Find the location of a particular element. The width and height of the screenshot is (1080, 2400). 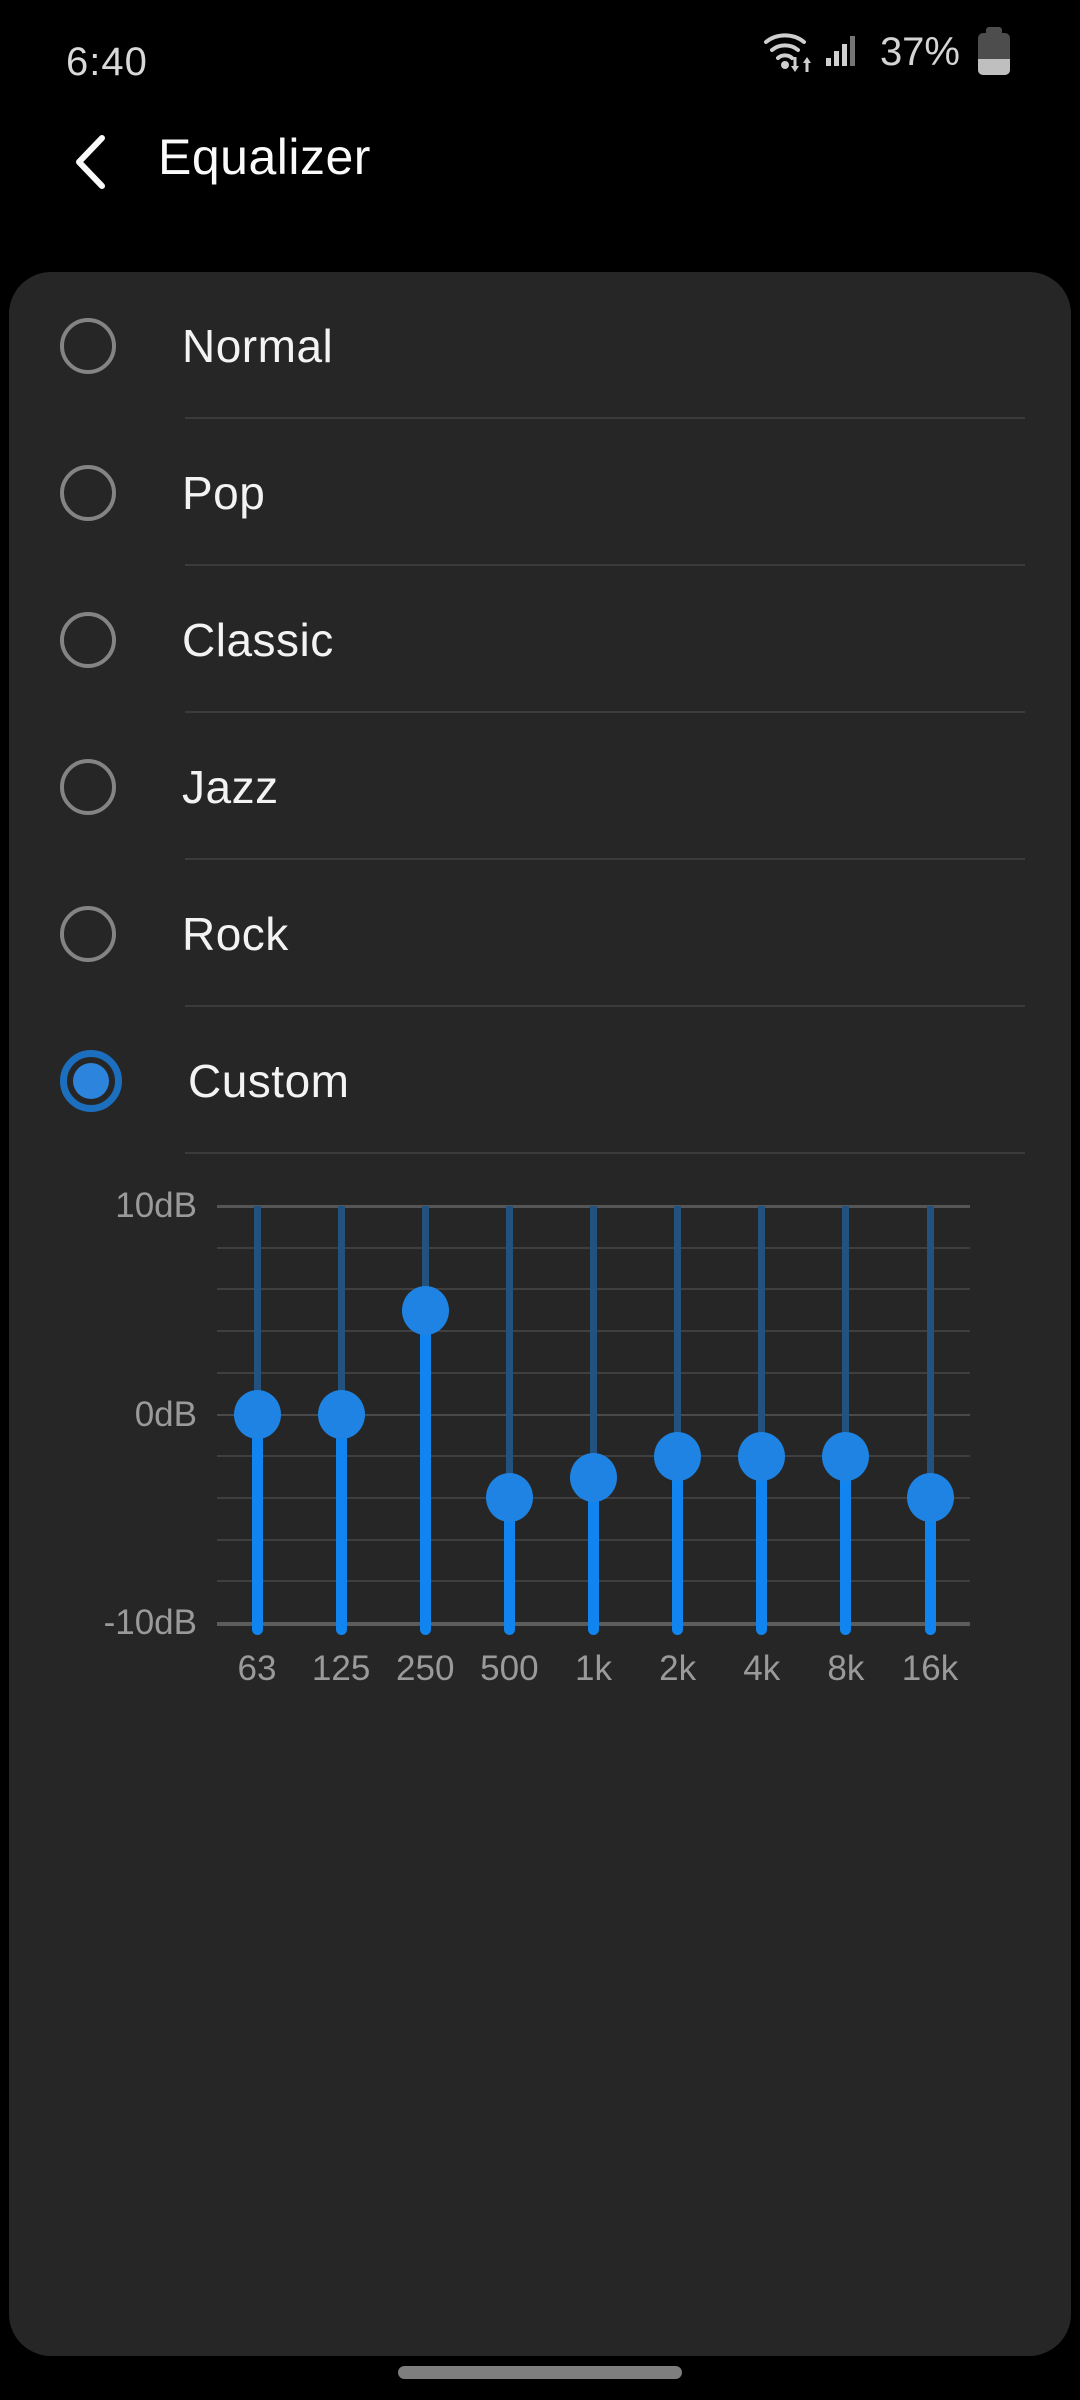

eq-knob-4k is located at coordinates (762, 1456).